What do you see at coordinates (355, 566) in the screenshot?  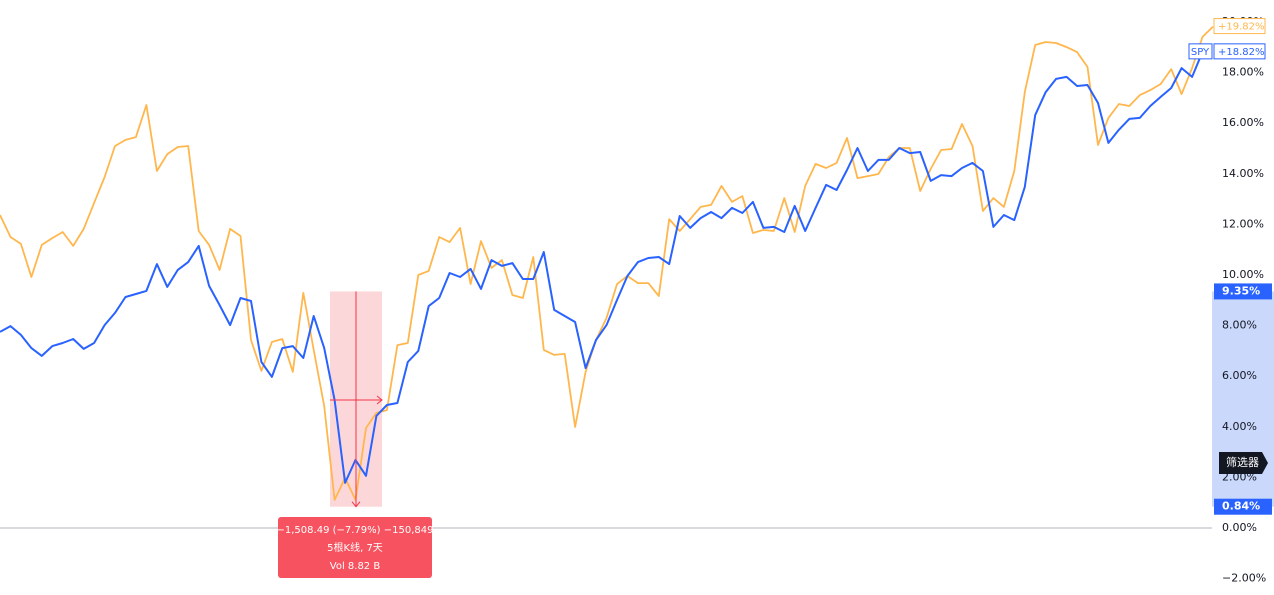 I see `measure-text: Vol 8.82 B` at bounding box center [355, 566].